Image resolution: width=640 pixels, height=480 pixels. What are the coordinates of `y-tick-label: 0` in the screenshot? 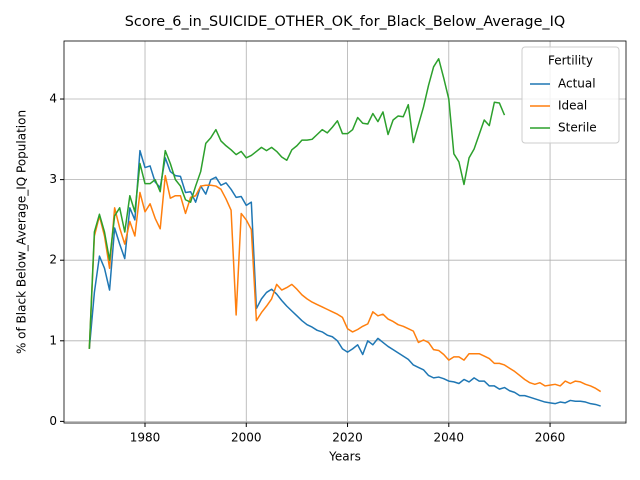 It's located at (53, 421).